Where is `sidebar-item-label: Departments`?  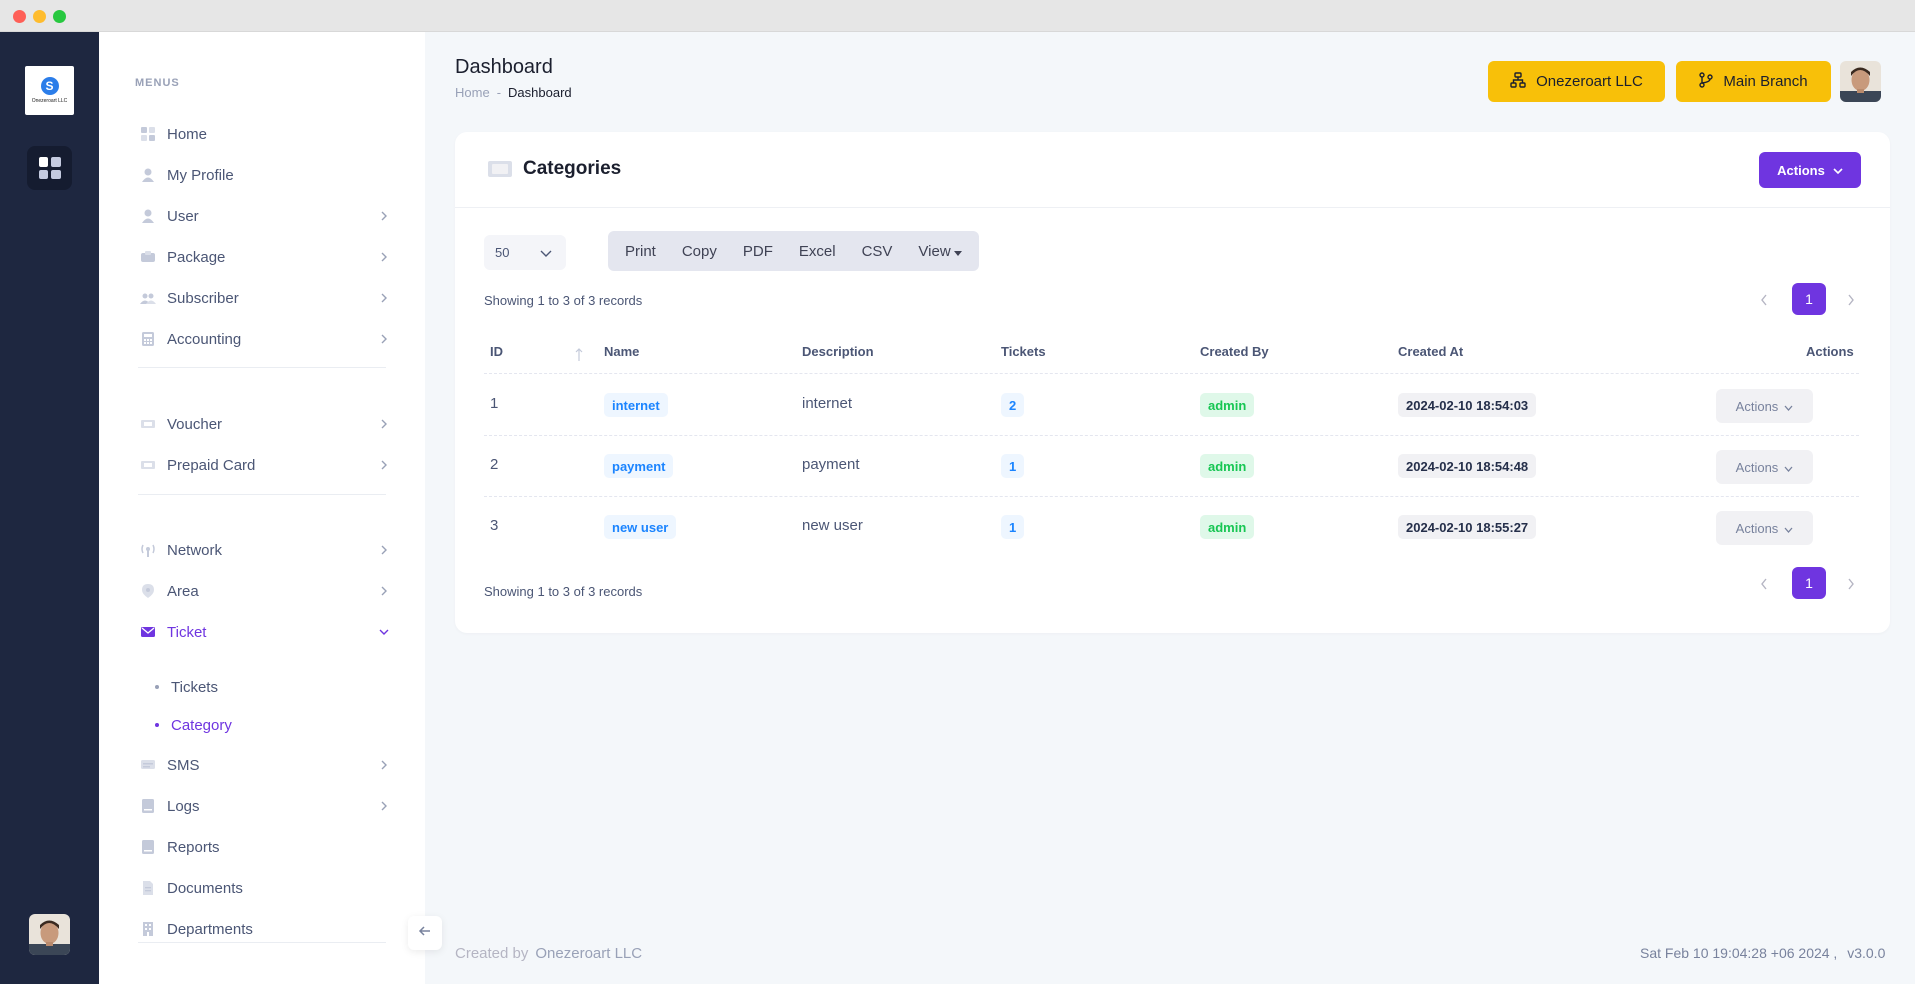
sidebar-item-label: Departments is located at coordinates (210, 929).